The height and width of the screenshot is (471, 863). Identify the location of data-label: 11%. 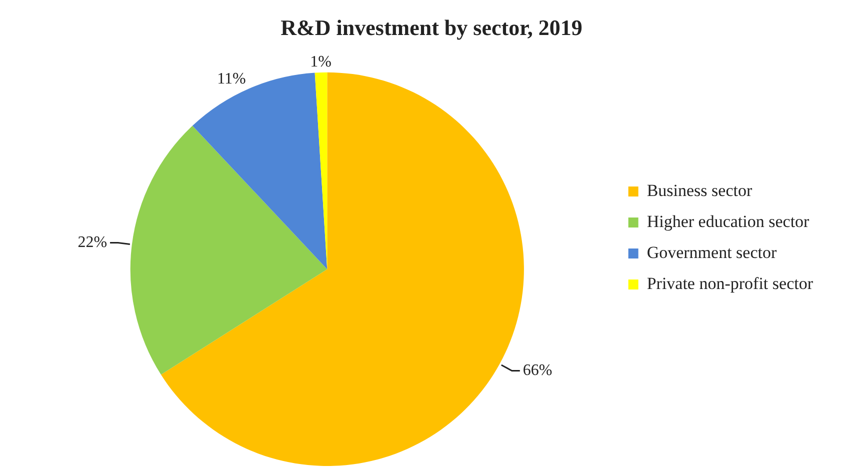
(231, 79).